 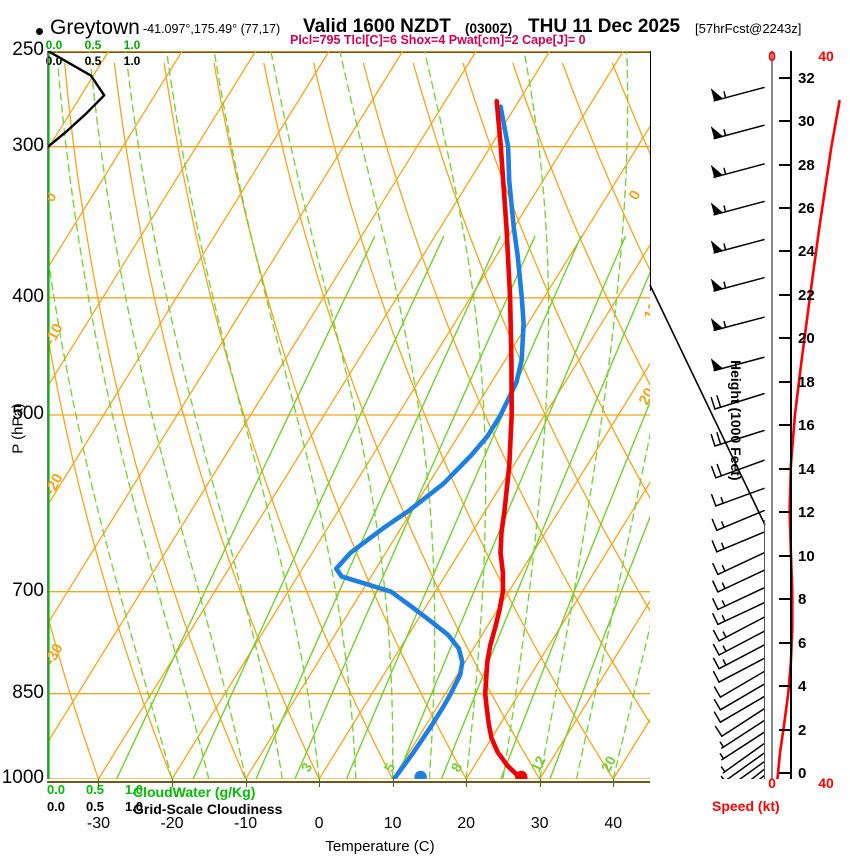 I want to click on station-name: Greytown, so click(x=95, y=27).